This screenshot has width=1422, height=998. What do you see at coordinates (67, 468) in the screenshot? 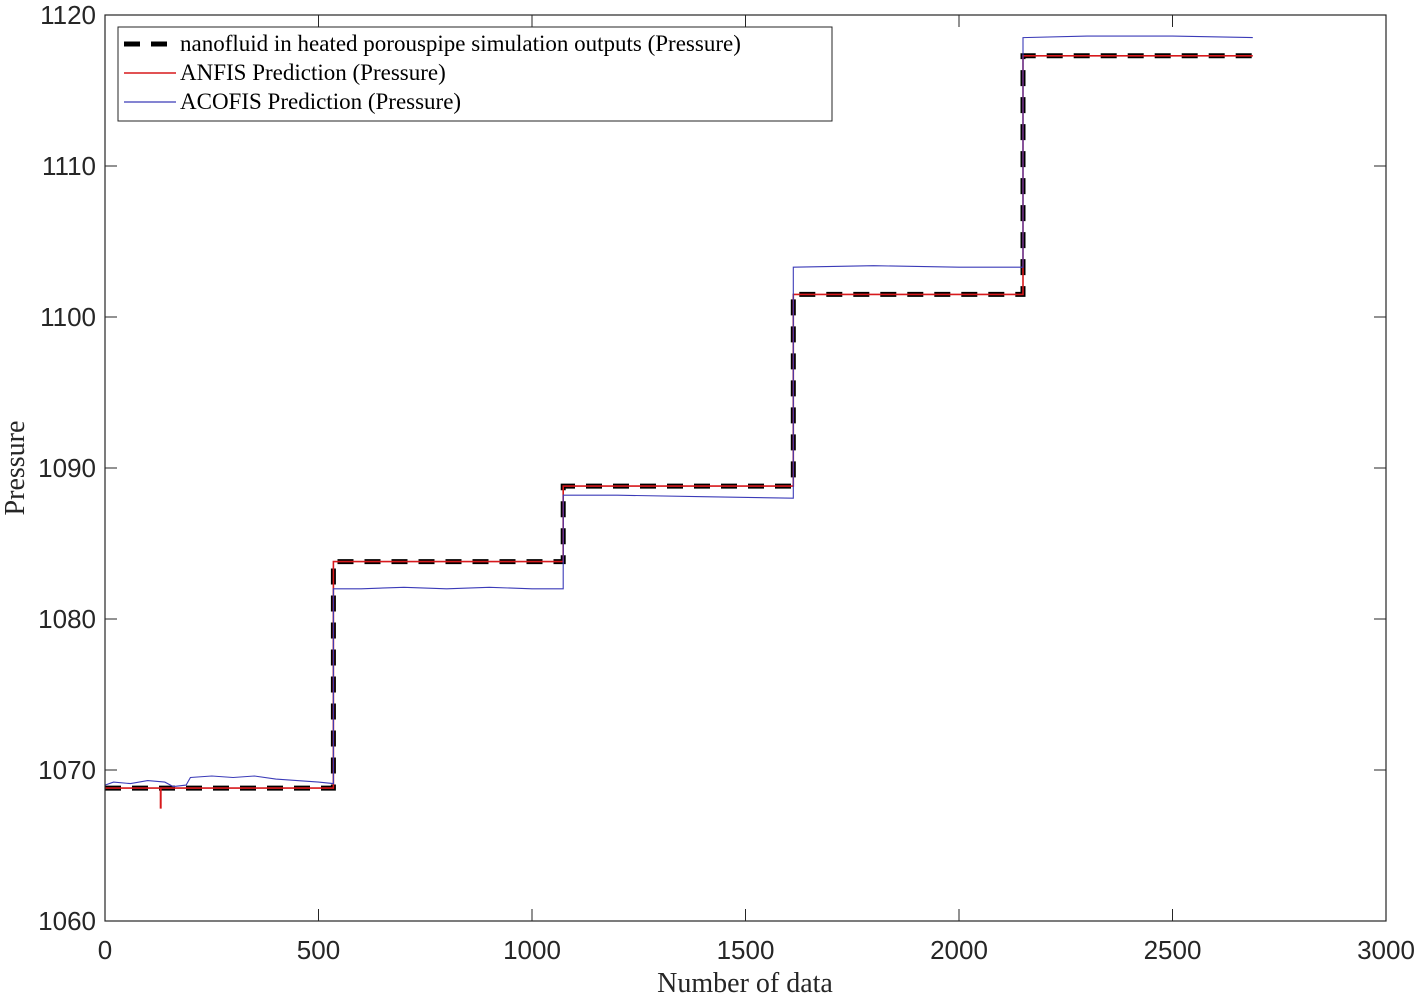
I see `y-tick-label: 1090` at bounding box center [67, 468].